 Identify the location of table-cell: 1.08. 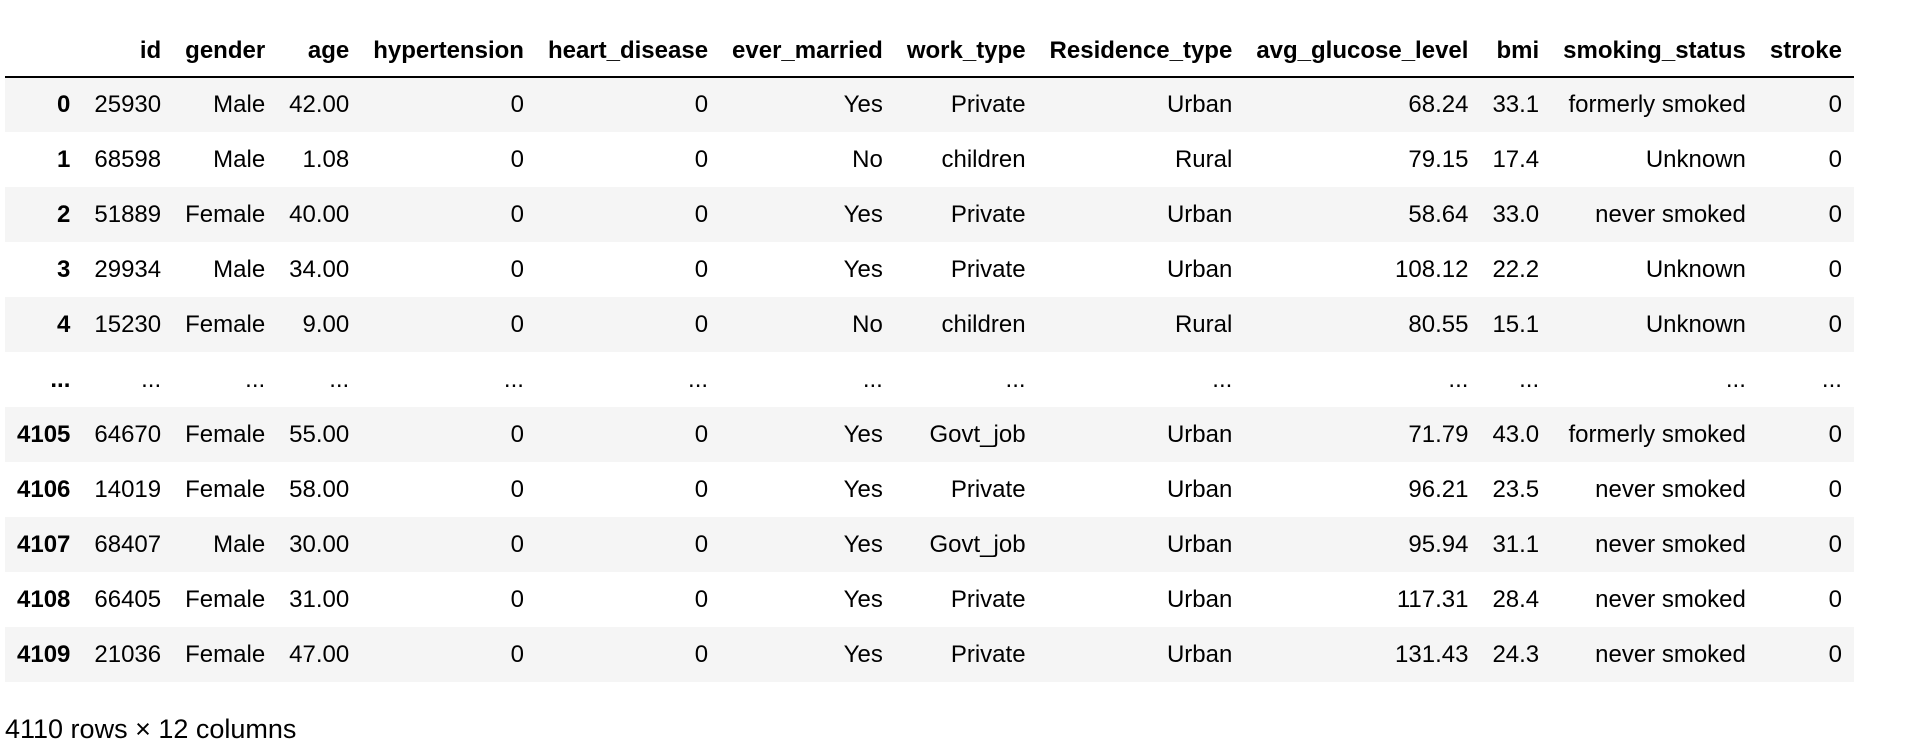
(326, 159).